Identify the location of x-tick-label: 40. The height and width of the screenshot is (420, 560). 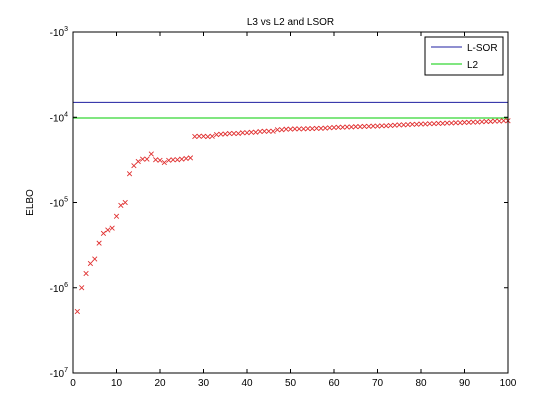
(247, 383).